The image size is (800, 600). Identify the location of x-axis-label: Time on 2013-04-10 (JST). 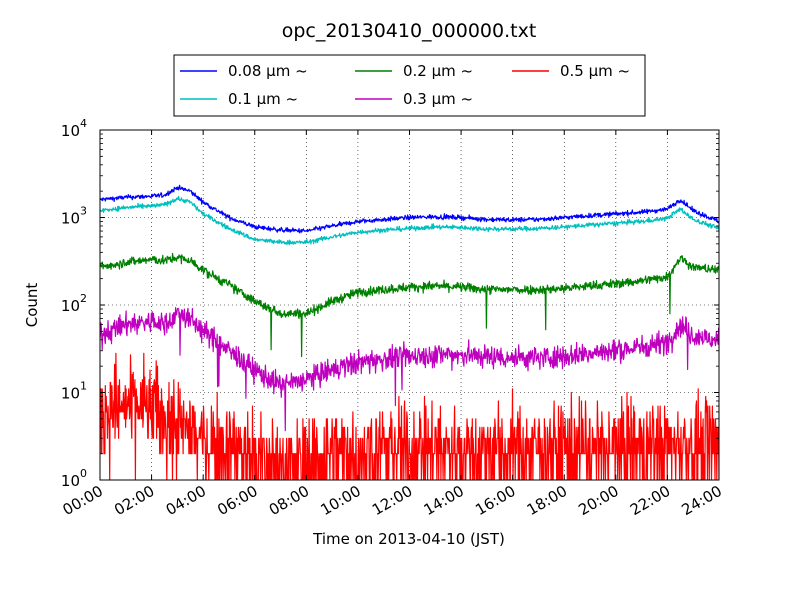
(408, 539).